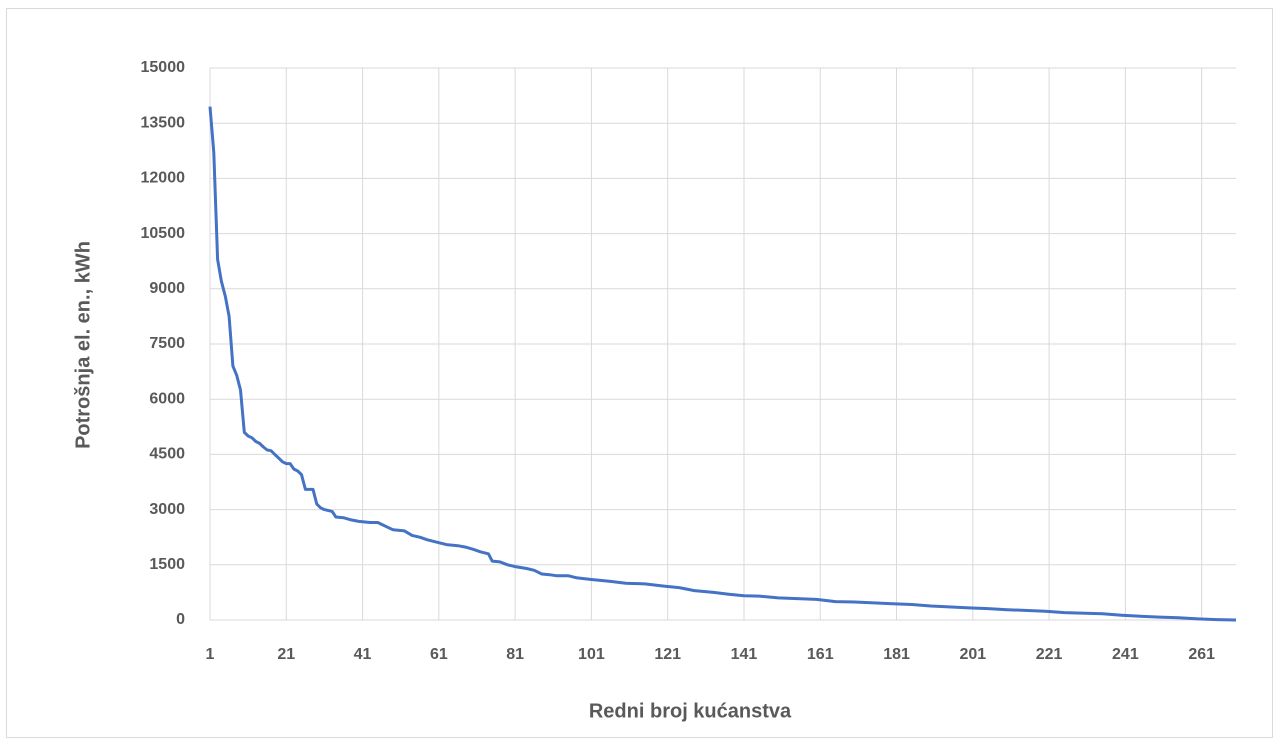 Image resolution: width=1280 pixels, height=750 pixels. I want to click on y-tick-label: 0, so click(180, 619).